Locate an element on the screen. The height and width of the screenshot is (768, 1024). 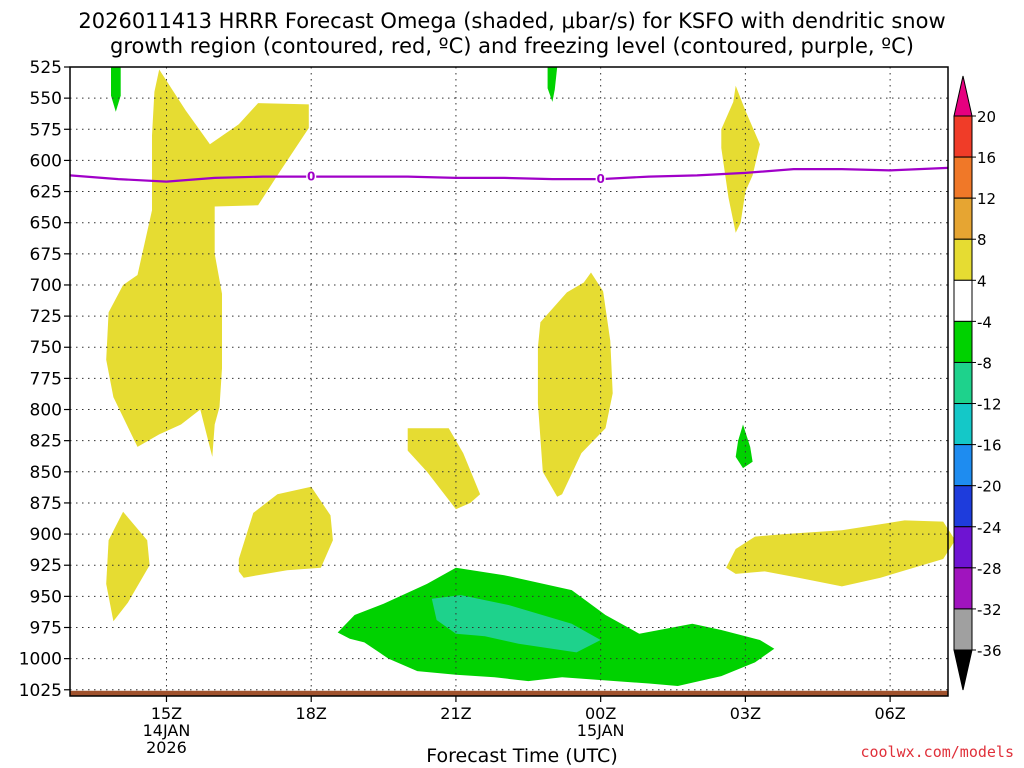
x-tick-label-18Z: 18Z is located at coordinates (311, 713).